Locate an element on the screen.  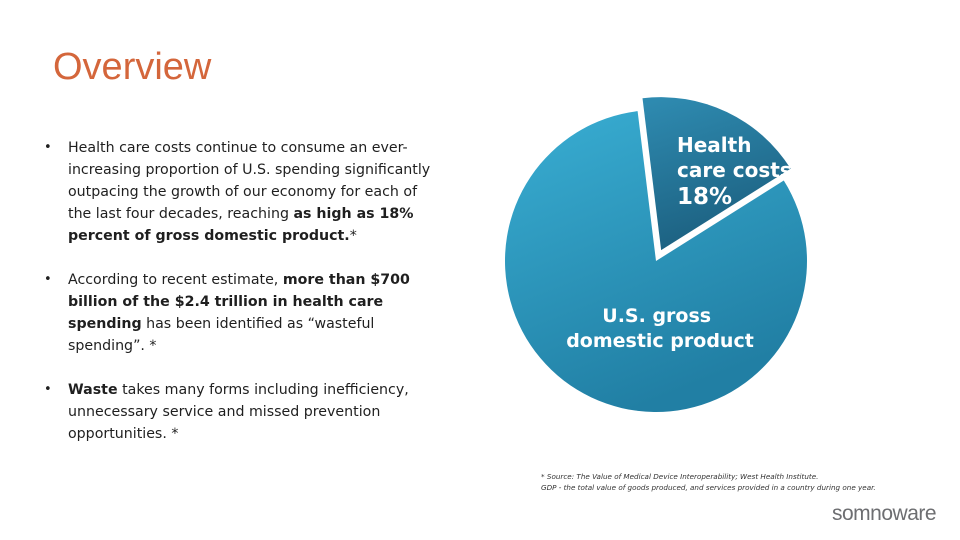
company-logo: somnoware is located at coordinates (884, 514).